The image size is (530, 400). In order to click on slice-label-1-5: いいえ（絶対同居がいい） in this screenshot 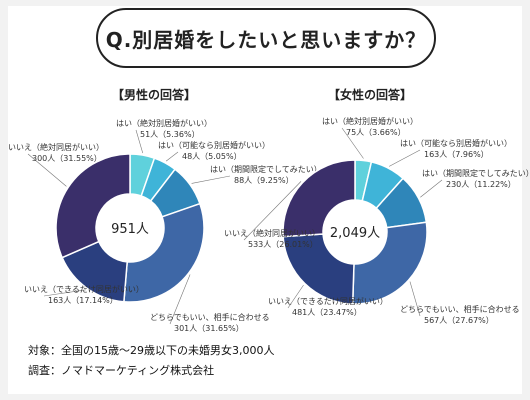, I will do `click(272, 233)`.